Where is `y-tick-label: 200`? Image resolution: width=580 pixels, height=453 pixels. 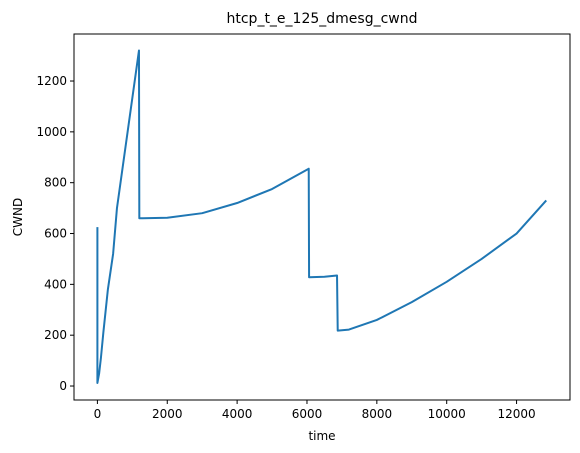
y-tick-label: 200 is located at coordinates (55, 335).